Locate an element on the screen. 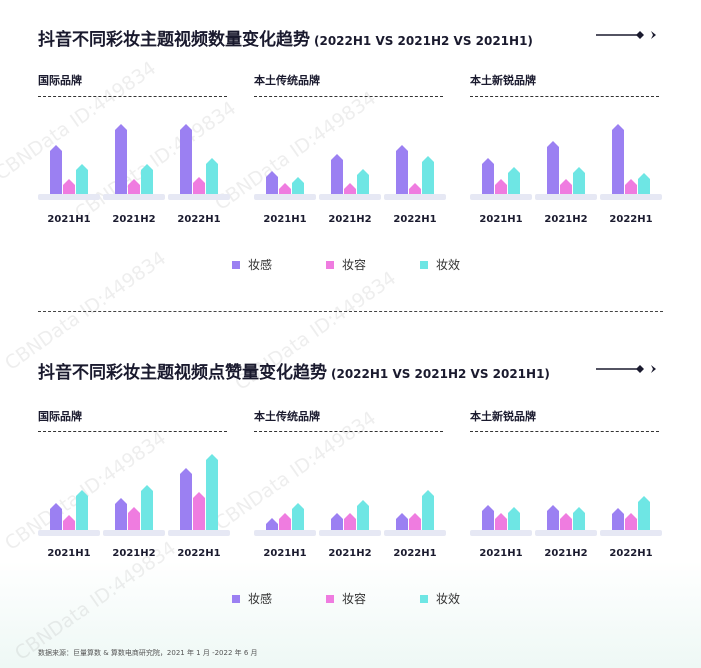  legend-label: 妆效 is located at coordinates (448, 265).